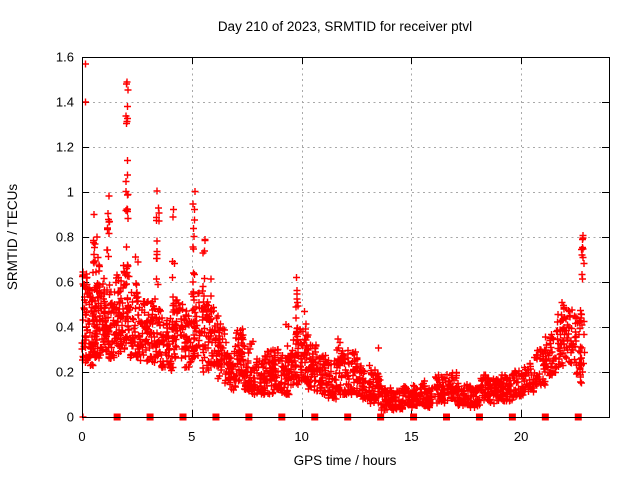 This screenshot has width=640, height=480. I want to click on x-tick-label: 15, so click(411, 436).